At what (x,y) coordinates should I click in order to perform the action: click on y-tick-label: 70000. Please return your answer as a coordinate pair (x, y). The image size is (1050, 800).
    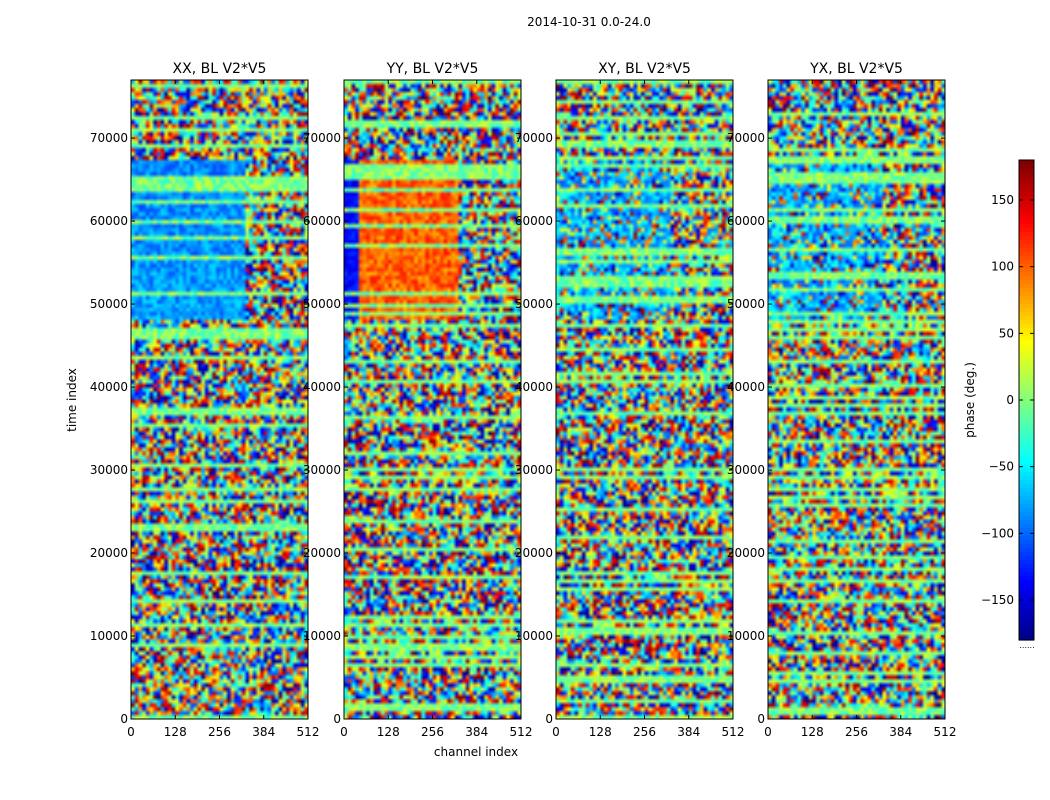
    Looking at the image, I should click on (109, 138).